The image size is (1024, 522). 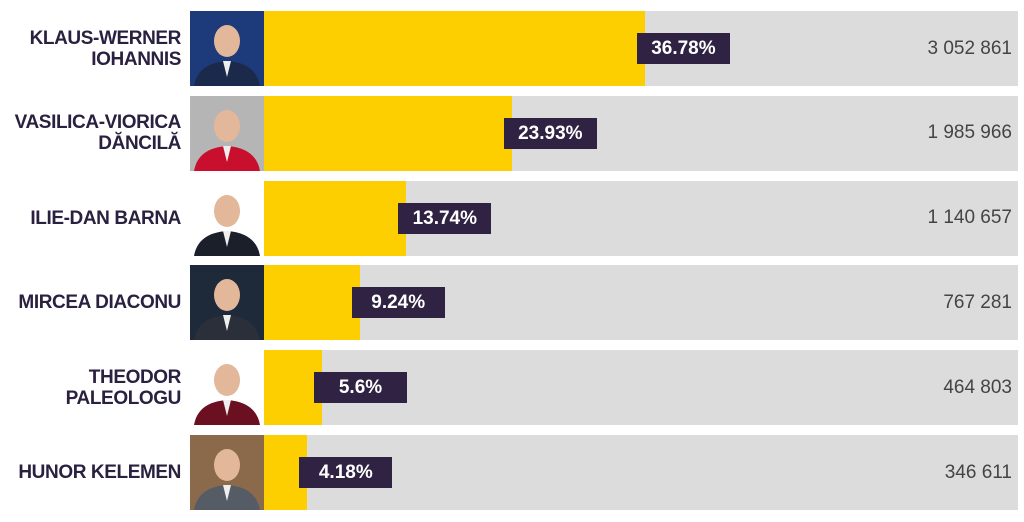 I want to click on value-label: 5.6%, so click(x=360, y=388).